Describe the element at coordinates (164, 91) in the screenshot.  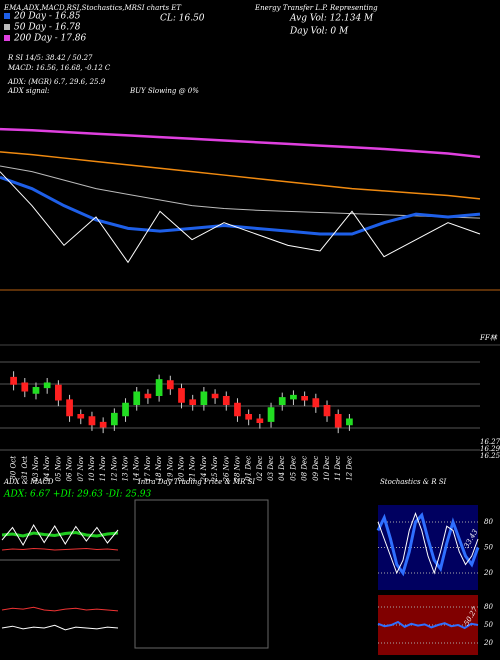
I see `adx-signal: BUY Slowing @ 0%` at that location.